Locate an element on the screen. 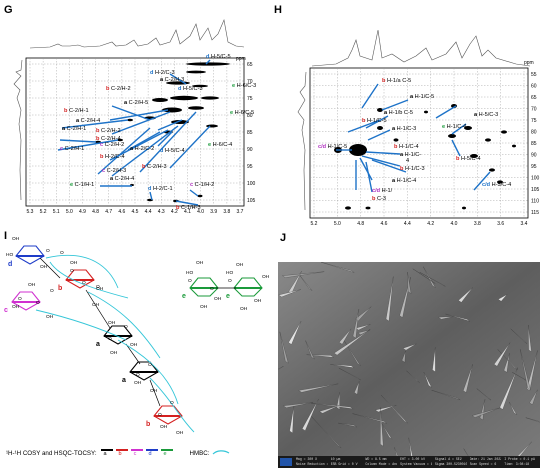  x-tick-label: 4.4 is located at coordinates (407, 223).